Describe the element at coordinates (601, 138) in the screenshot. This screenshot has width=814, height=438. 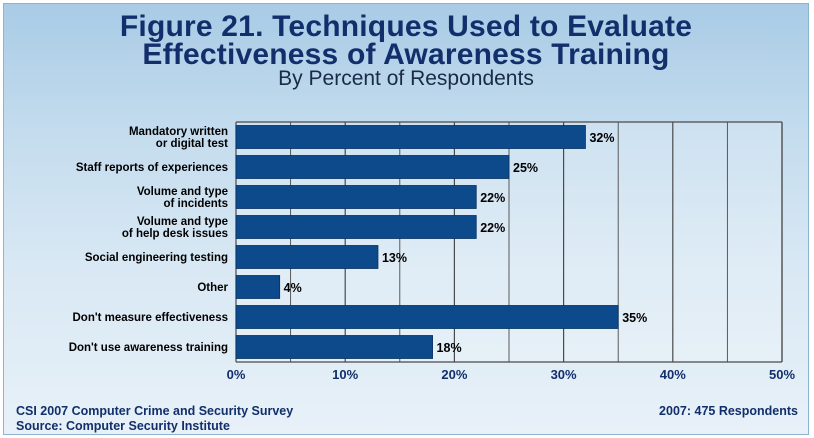
I see `value-label-0: 32%` at that location.